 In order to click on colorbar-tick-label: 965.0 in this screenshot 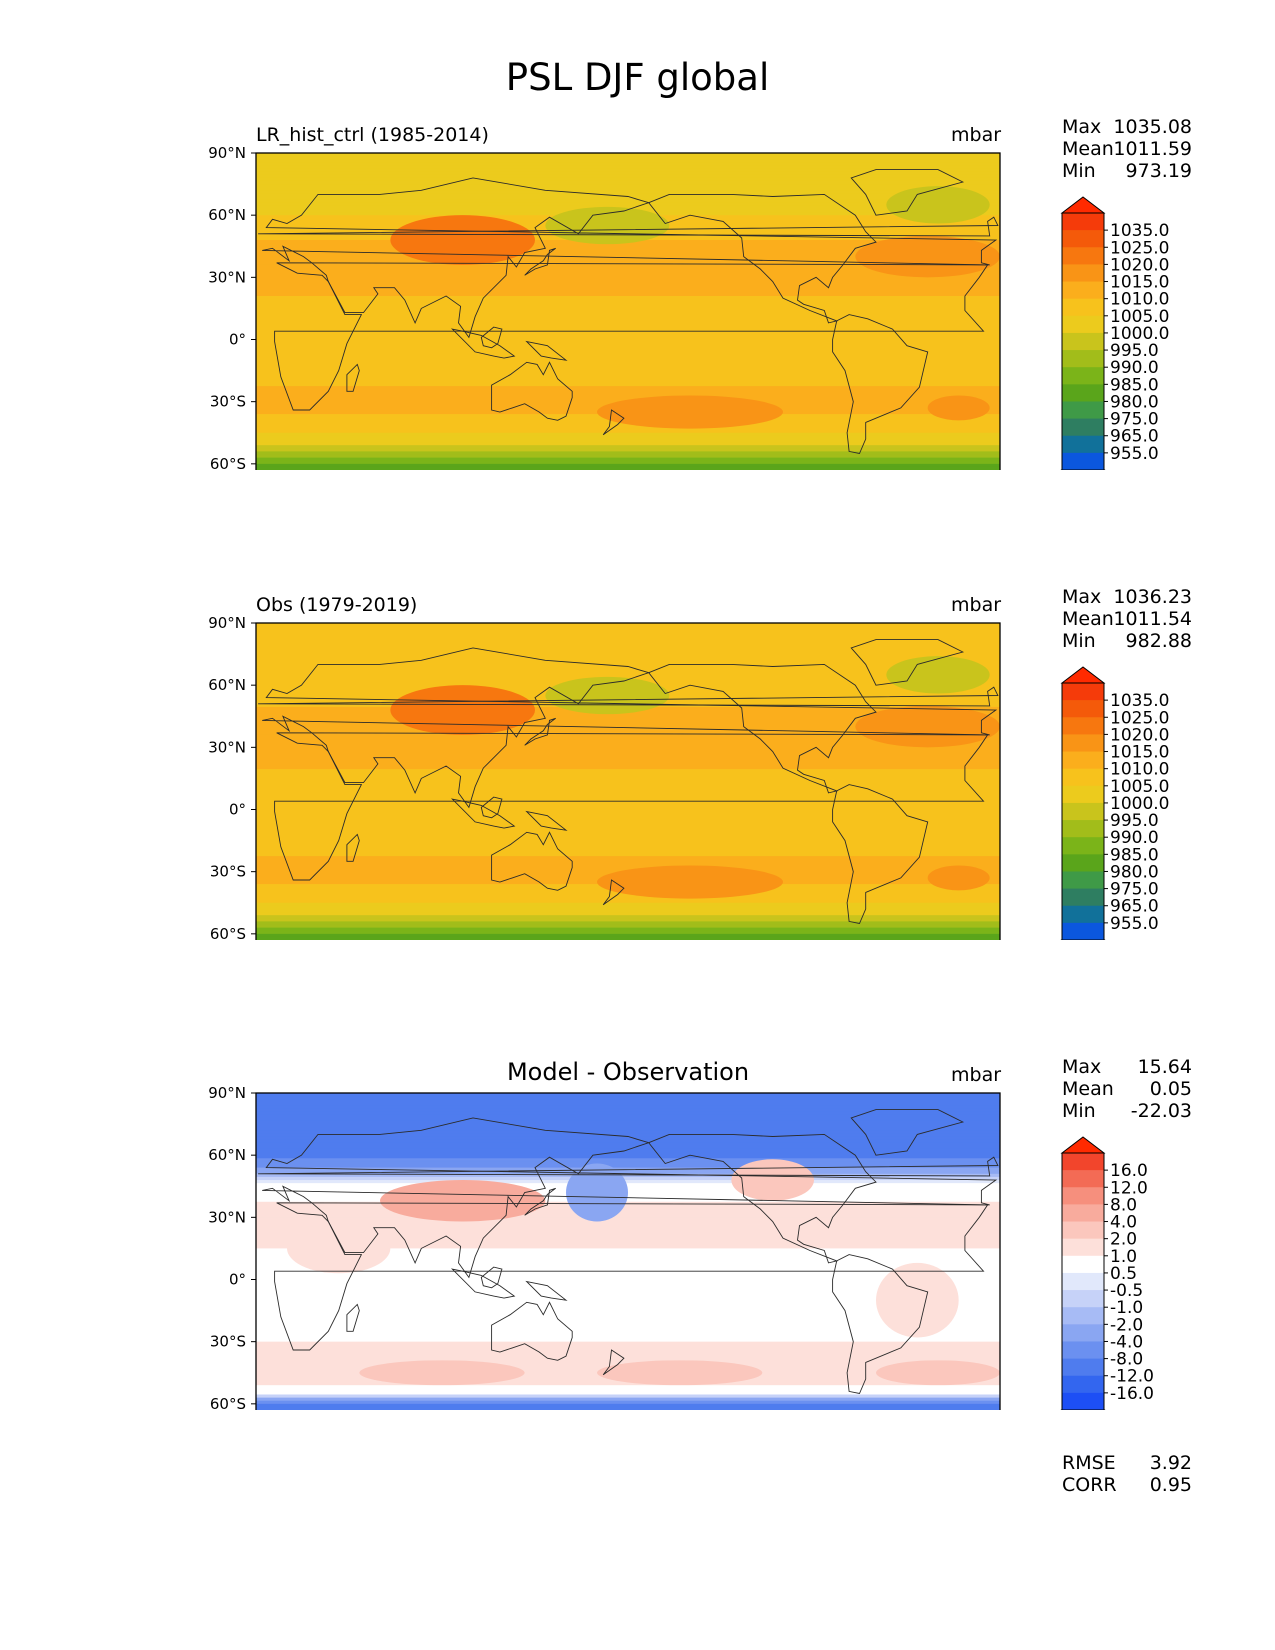, I will do `click(1134, 907)`.